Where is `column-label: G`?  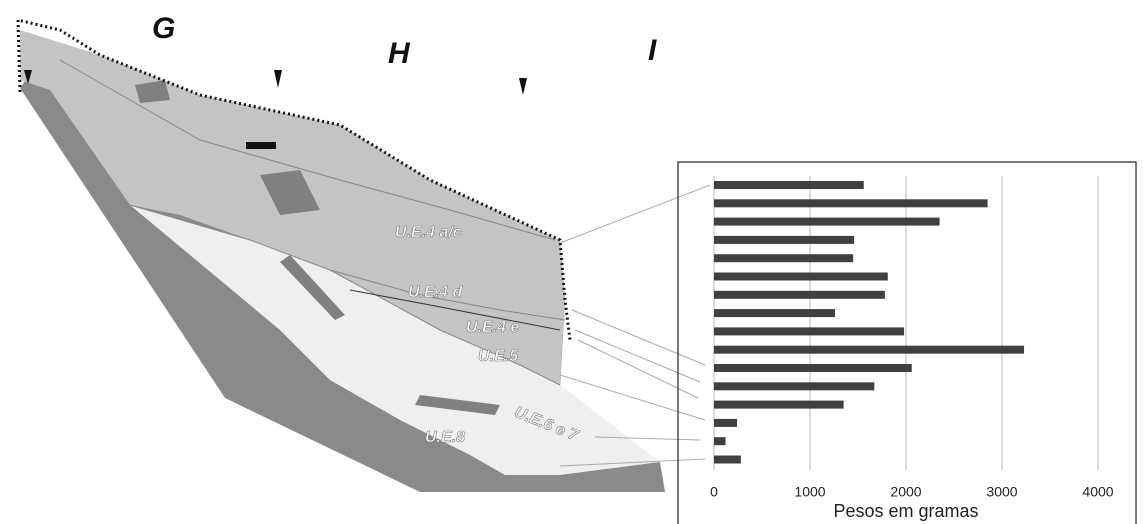
column-label: G is located at coordinates (163, 28).